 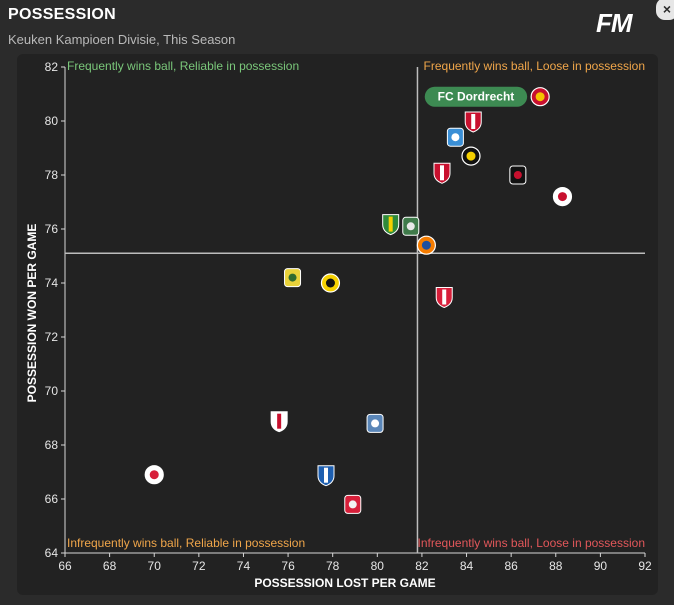 I want to click on highlight-label: FC Dordrecht, so click(x=476, y=97).